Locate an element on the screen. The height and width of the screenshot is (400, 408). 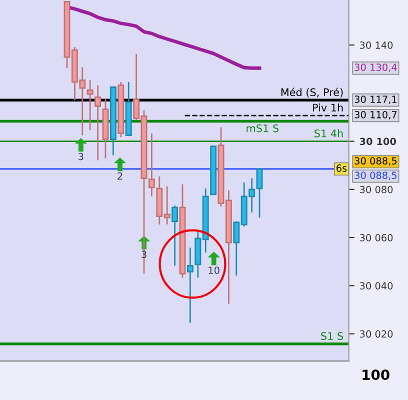
ref-line-label: mS1 S is located at coordinates (262, 128).